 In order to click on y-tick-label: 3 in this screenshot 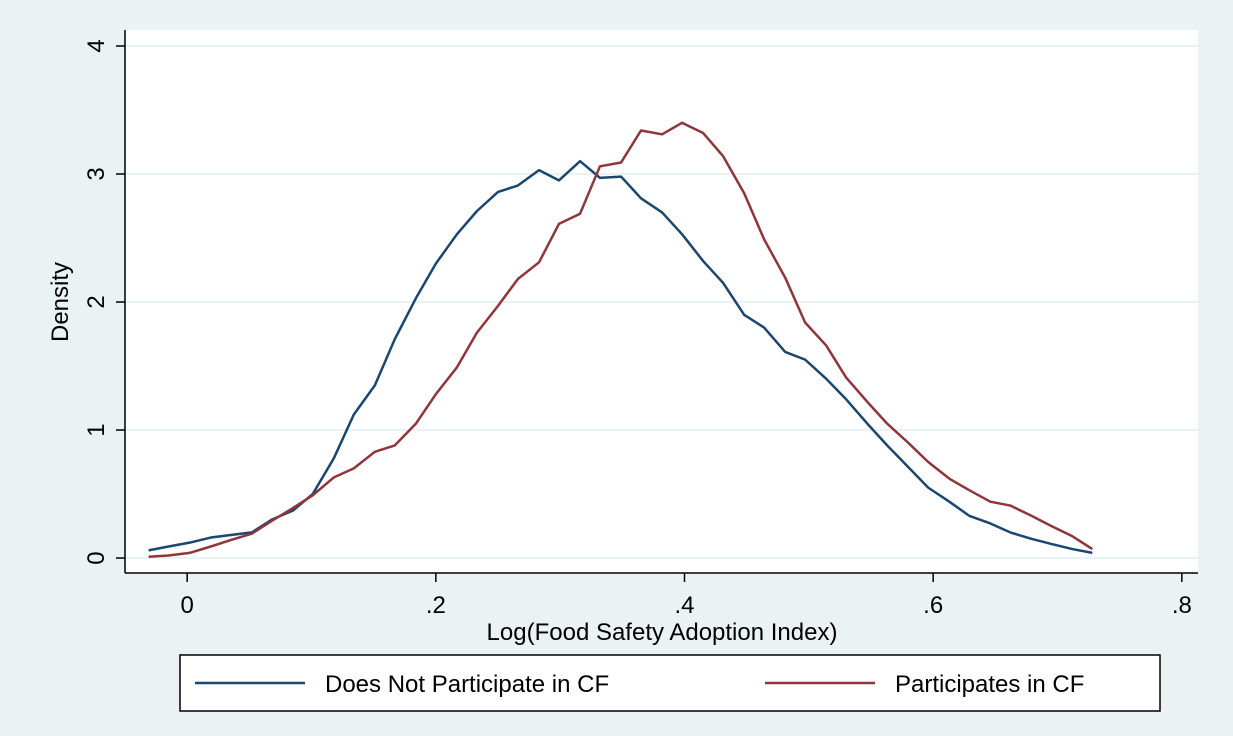, I will do `click(96, 173)`.